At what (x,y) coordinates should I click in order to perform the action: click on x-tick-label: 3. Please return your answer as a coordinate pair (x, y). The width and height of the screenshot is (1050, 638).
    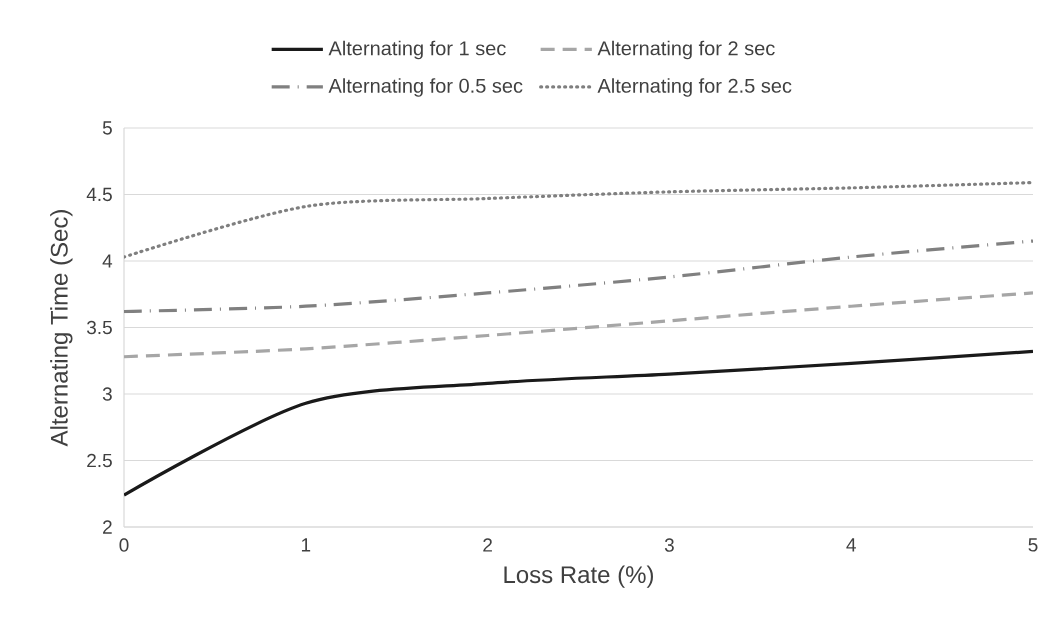
    Looking at the image, I should click on (669, 545).